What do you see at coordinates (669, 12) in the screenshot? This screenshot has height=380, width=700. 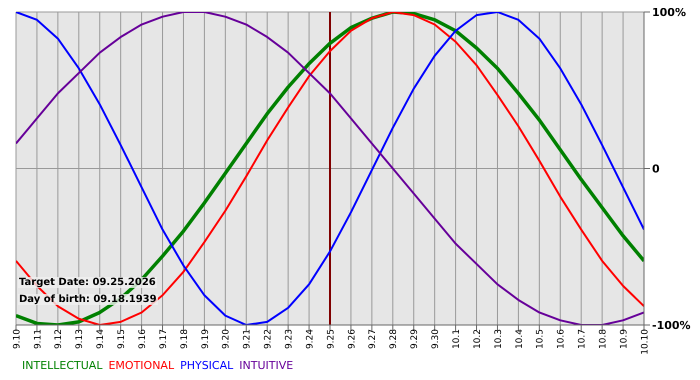 I see `y-tick-label: 100%` at bounding box center [669, 12].